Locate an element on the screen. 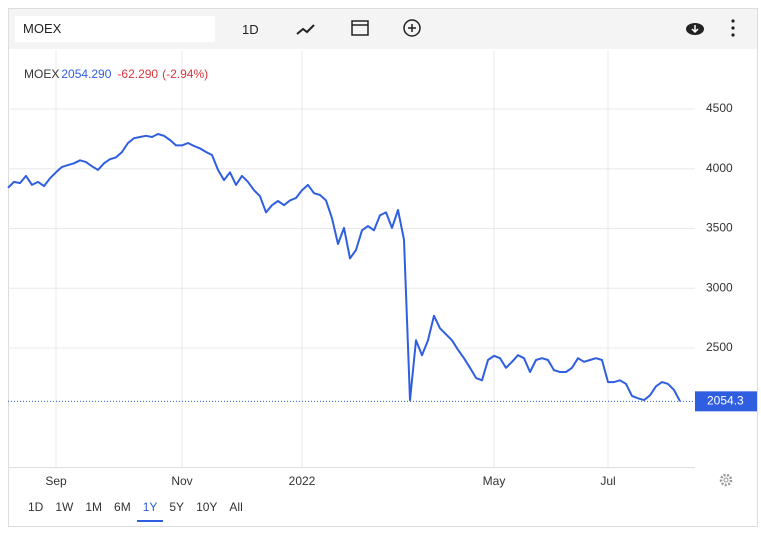 This screenshot has height=533, width=761. last-value-label: 2054.3 is located at coordinates (725, 401).